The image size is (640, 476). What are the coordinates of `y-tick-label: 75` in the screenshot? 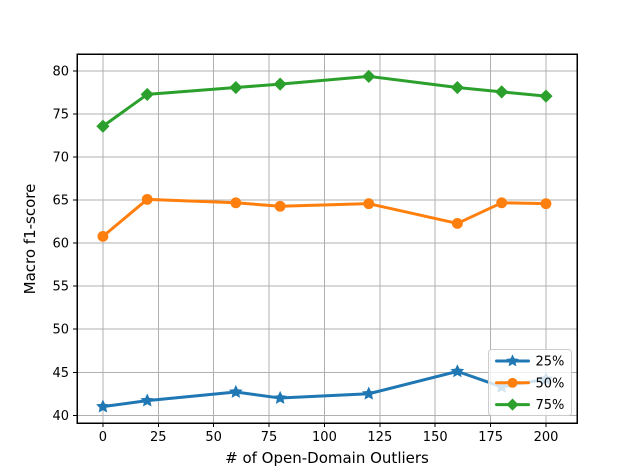 It's located at (60, 115).